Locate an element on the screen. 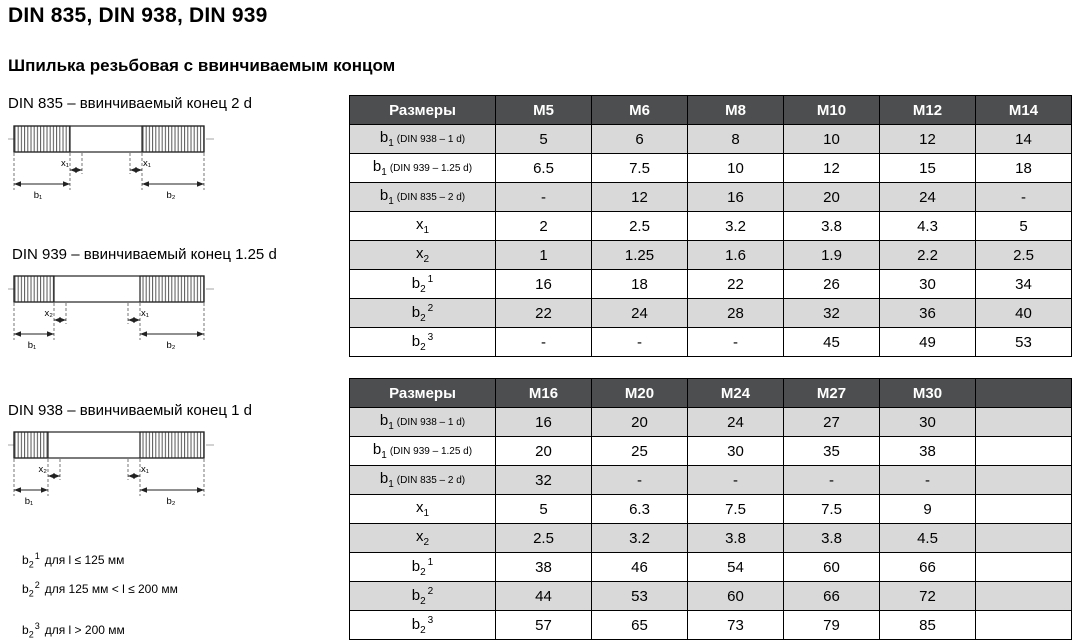 The image size is (1074, 643). footnote-b2-3: b23 для l > 200 мм is located at coordinates (73, 630).